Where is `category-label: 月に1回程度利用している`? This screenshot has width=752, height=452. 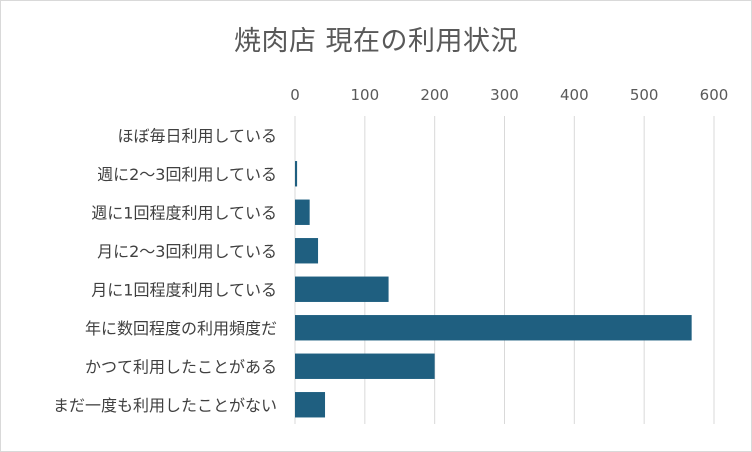 category-label: 月に1回程度利用している is located at coordinates (184, 289).